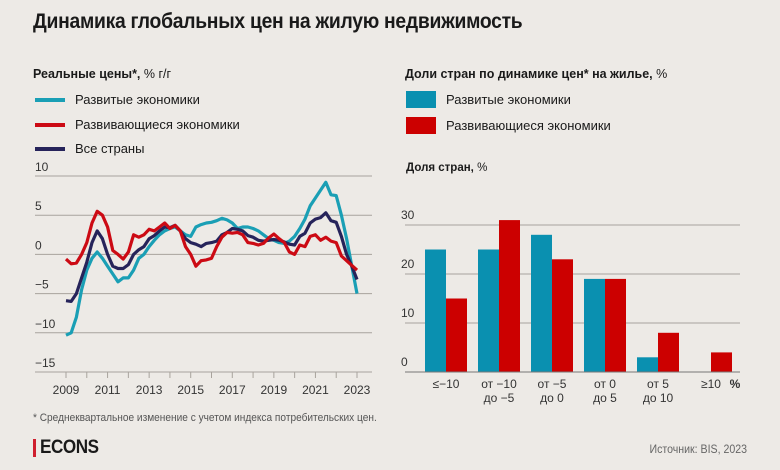 The height and width of the screenshot is (470, 780). Describe the element at coordinates (605, 398) in the screenshot. I see `x-tick-label-line2: до 5` at that location.